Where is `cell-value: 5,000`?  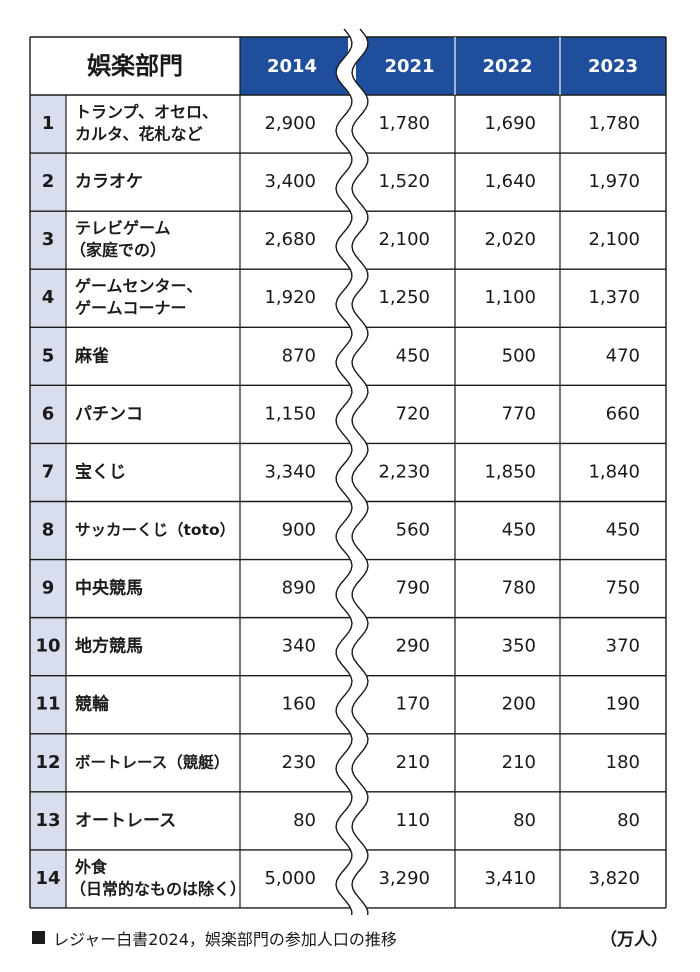
cell-value: 5,000 is located at coordinates (290, 878).